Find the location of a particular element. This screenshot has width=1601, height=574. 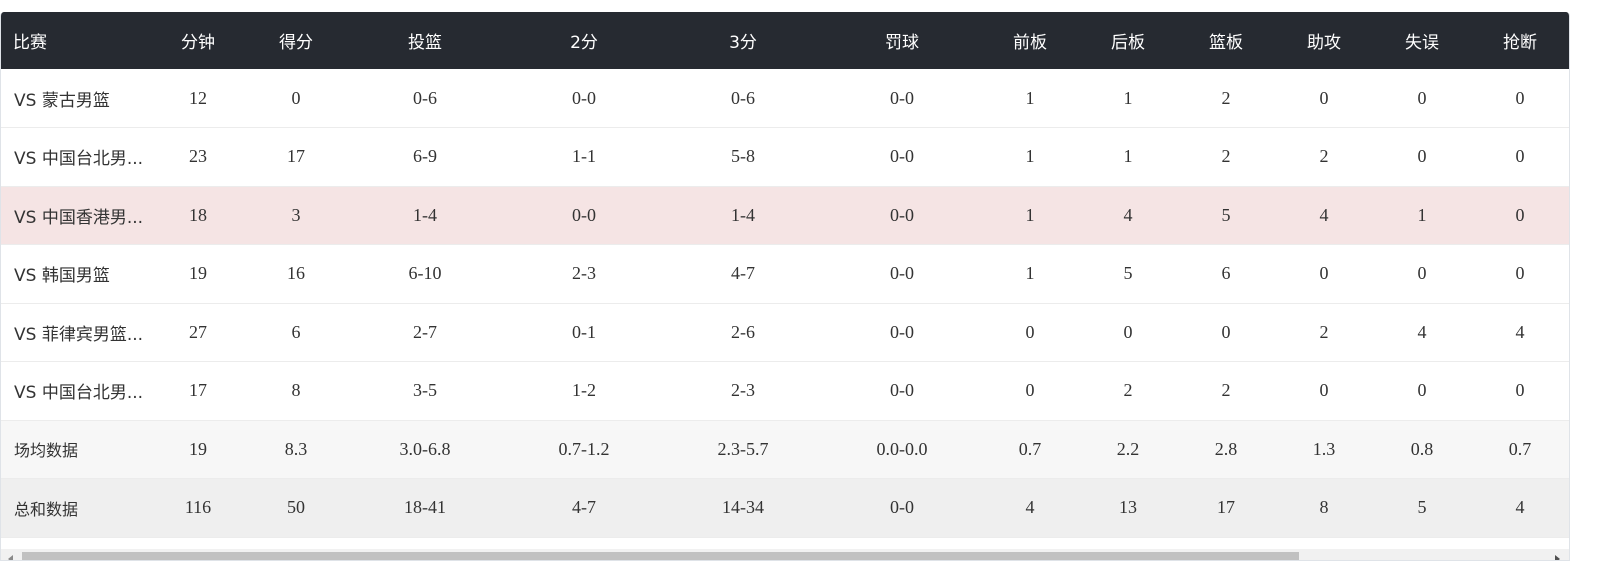

steals-cell: 0.7 is located at coordinates (1520, 449).